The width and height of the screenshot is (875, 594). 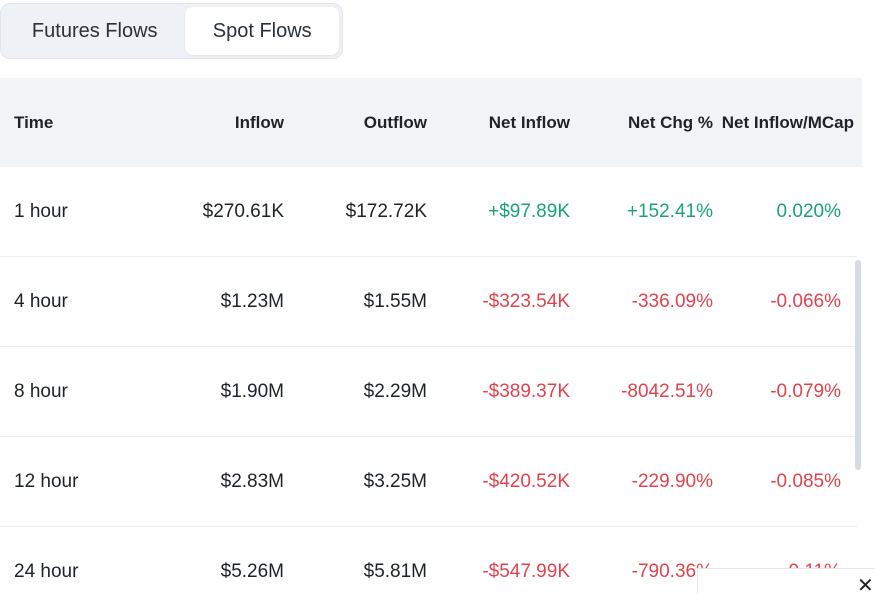 What do you see at coordinates (41, 301) in the screenshot?
I see `cell-time: 4 hour` at bounding box center [41, 301].